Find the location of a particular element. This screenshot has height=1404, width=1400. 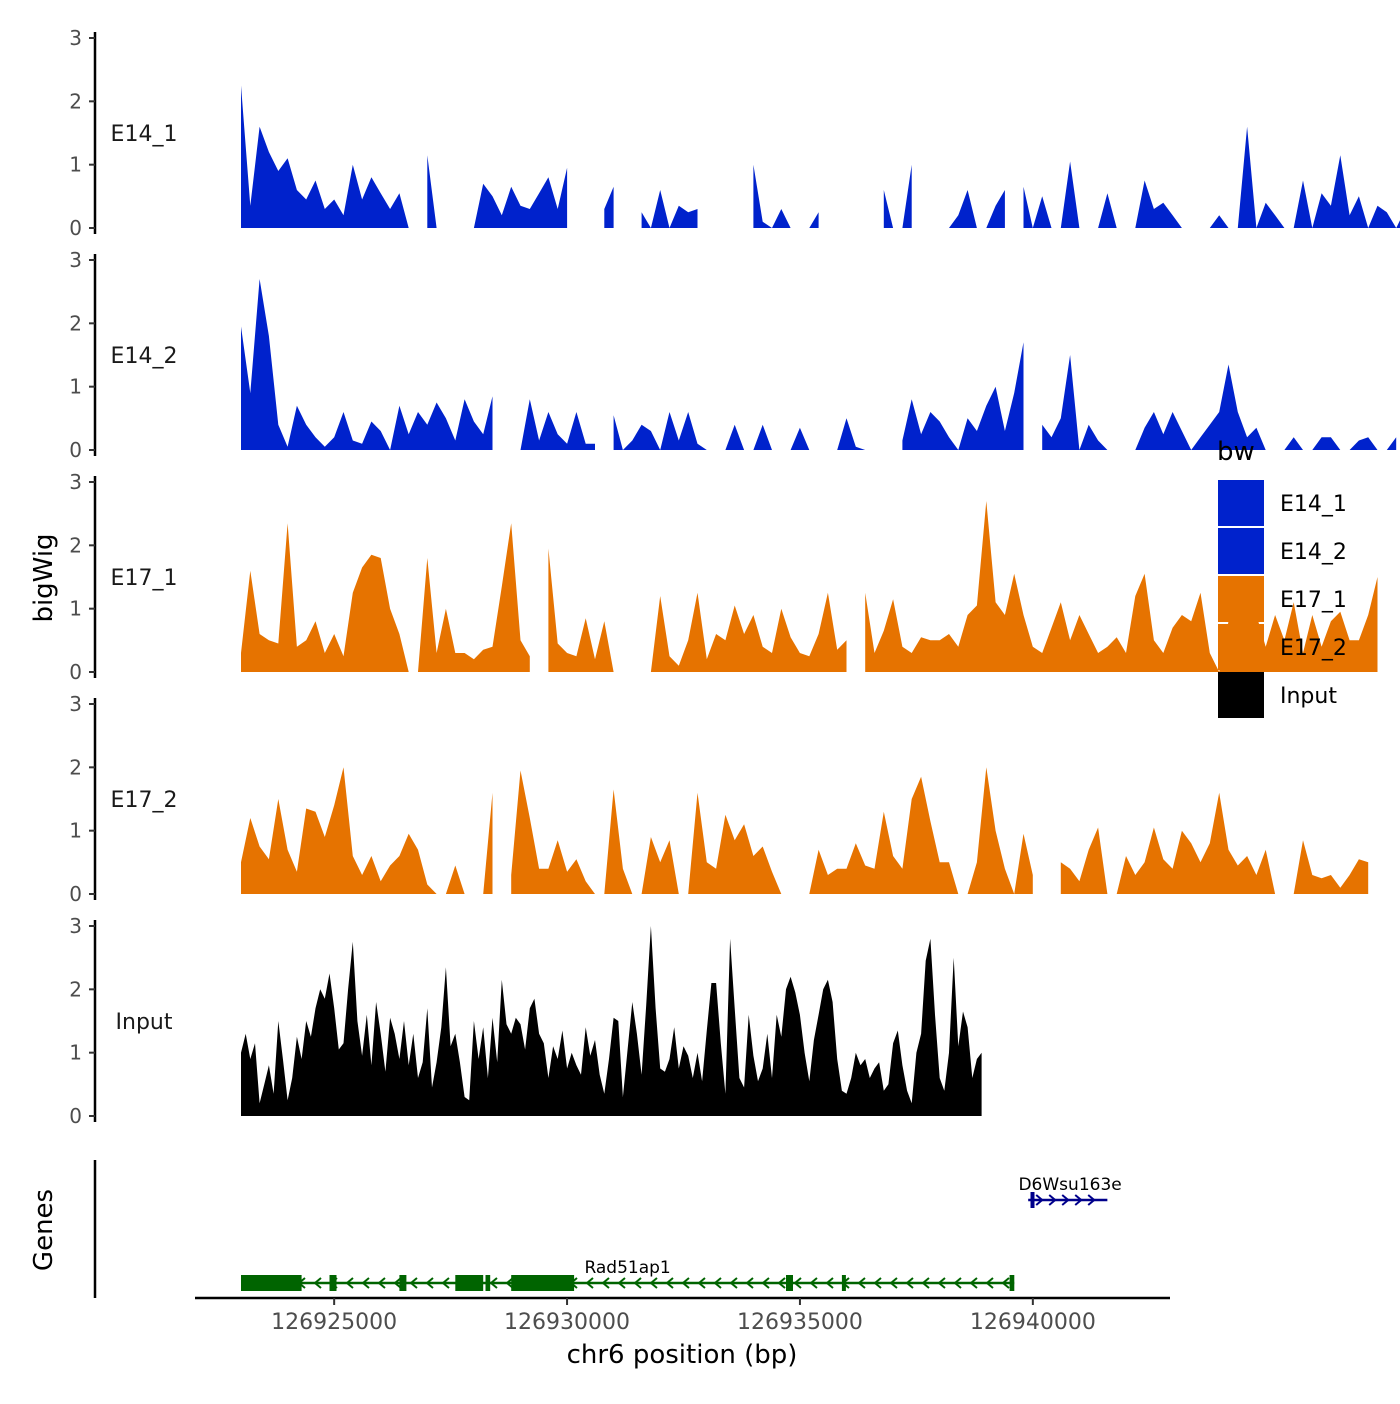

x-tick-label: 126940000 is located at coordinates (1033, 1322).